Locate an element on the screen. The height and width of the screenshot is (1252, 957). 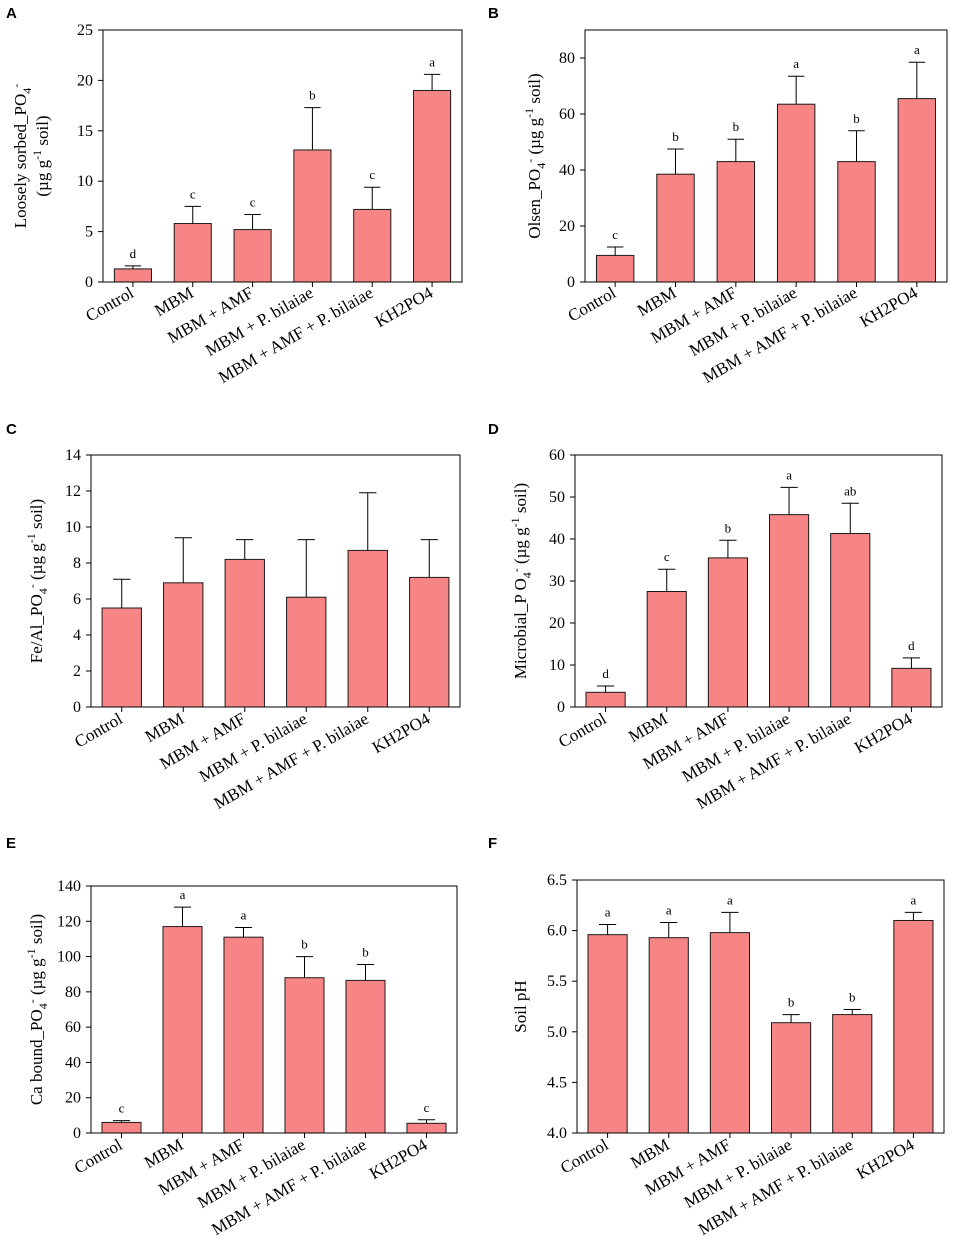
y-tick-label: 5.5 is located at coordinates (557, 981).